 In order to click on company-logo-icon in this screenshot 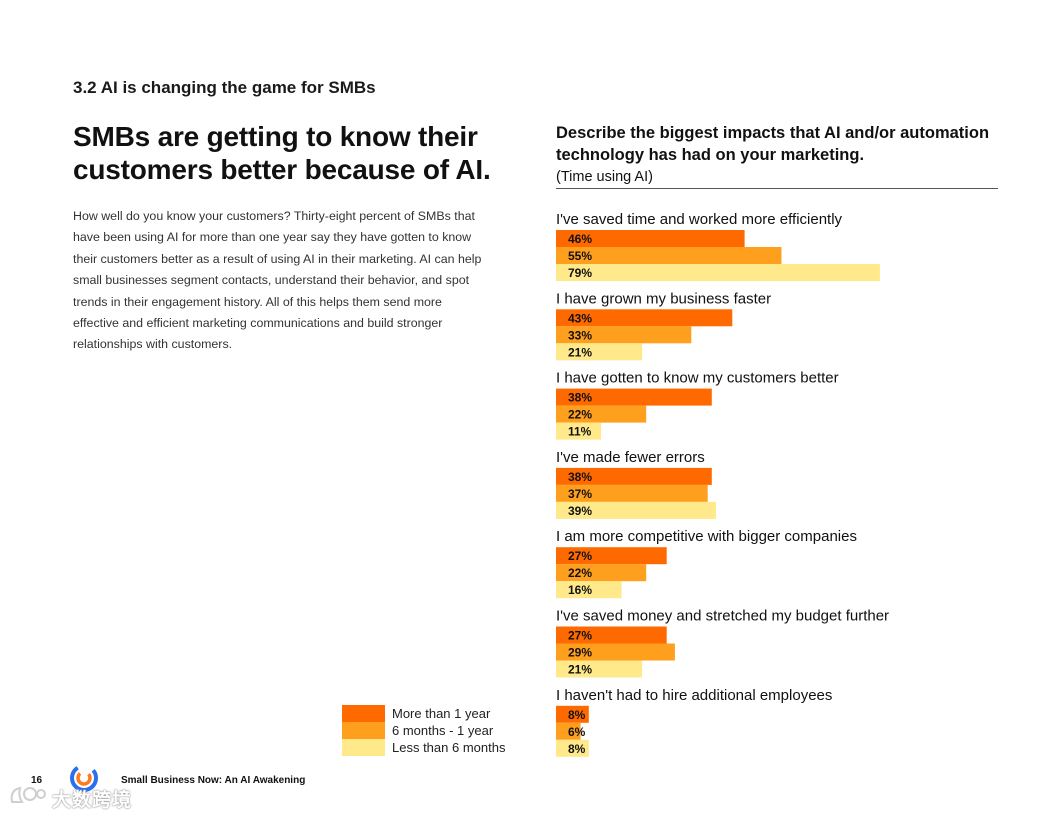, I will do `click(84, 780)`.